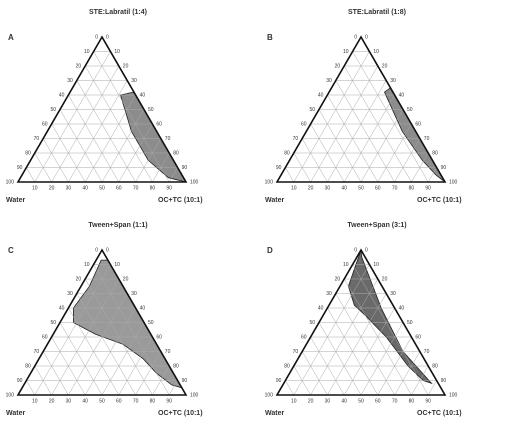  I want to click on corner-label: Water, so click(15, 413).